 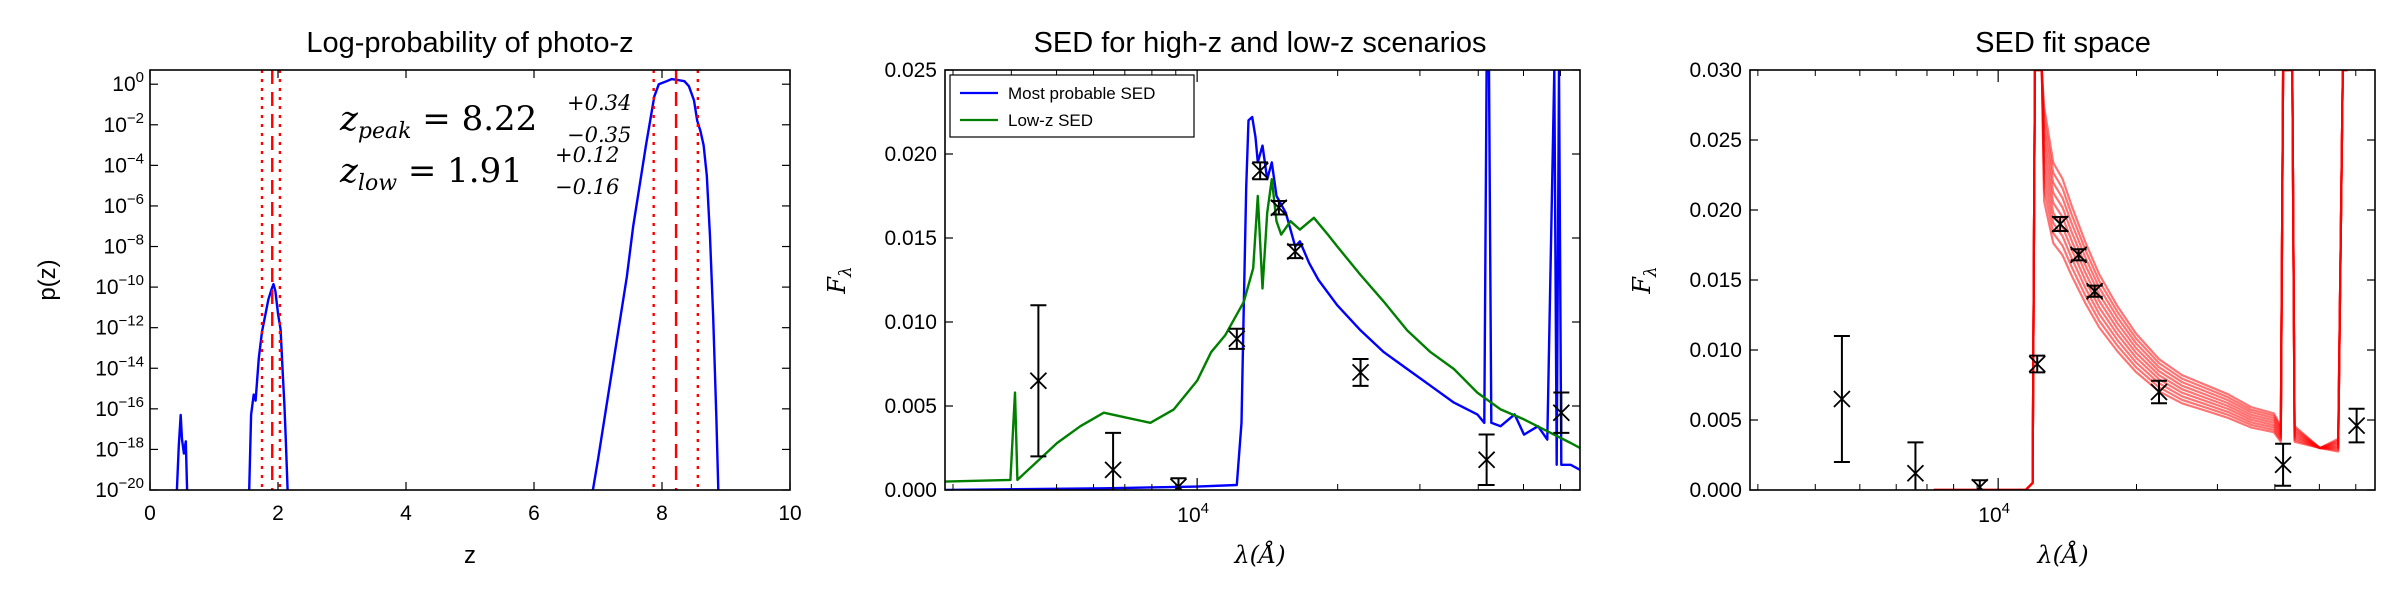 I want to click on annotation-z-peak-lower-error: −0.35, so click(x=599, y=135).